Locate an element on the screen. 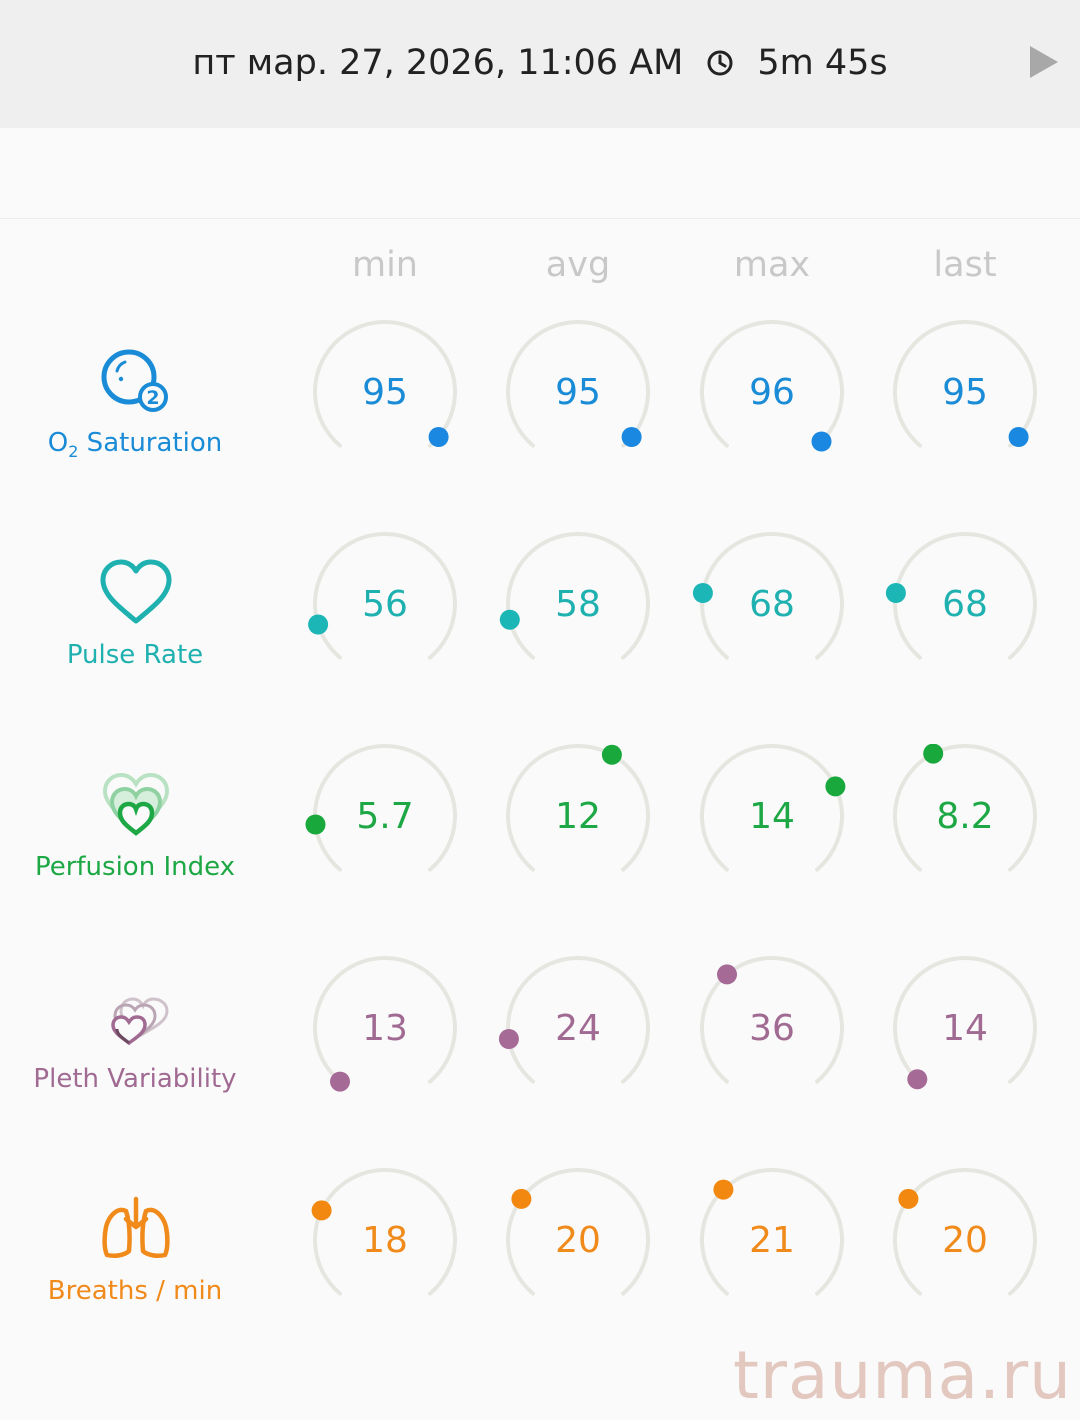 The image size is (1080, 1420). metric-label-main: Pulse Rate is located at coordinates (135, 655).